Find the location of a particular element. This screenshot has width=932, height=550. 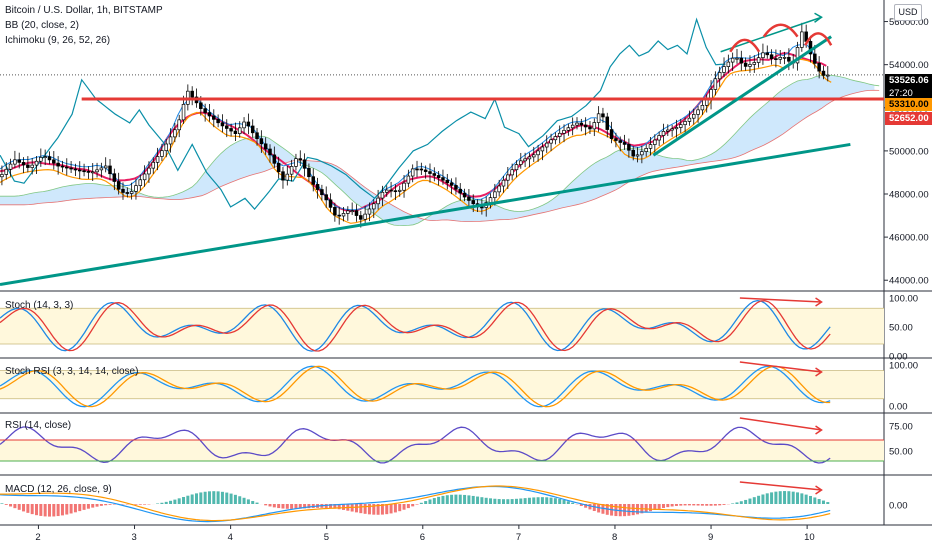

bb-legend: BB (20, close, 2) is located at coordinates (42, 25).